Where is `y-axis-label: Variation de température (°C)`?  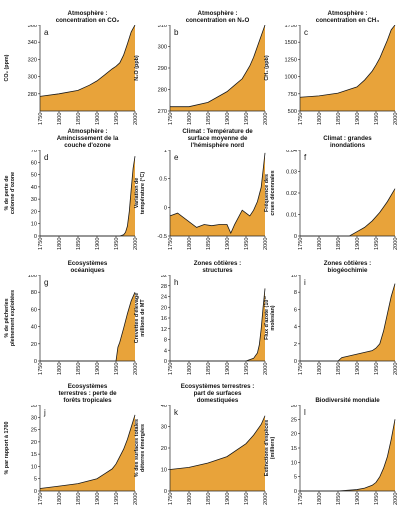
y-axis-label: Variation de température (°C) is located at coordinates (140, 193).